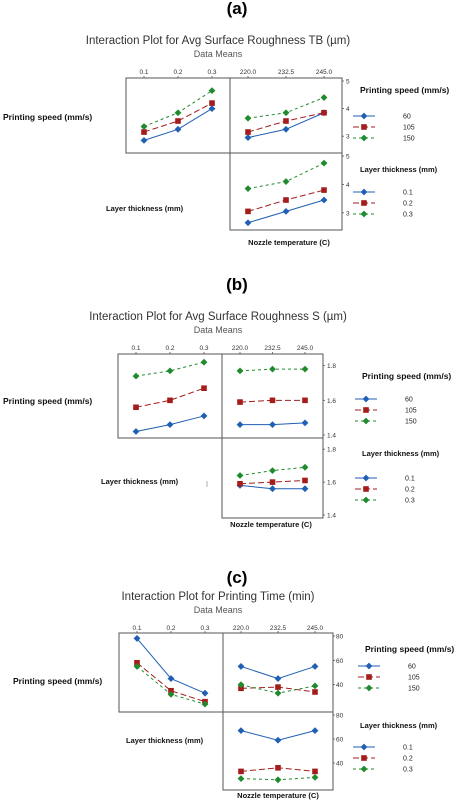 This screenshot has height=803, width=474. Describe the element at coordinates (47, 117) in the screenshot. I see `row-label-speed: Printing speed (mm/s)` at that location.